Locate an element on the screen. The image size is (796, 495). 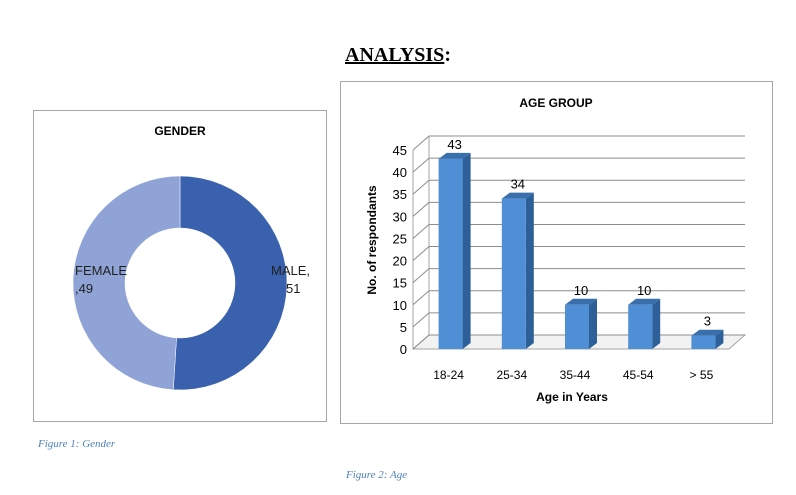
donut-slice-female is located at coordinates (126, 283).